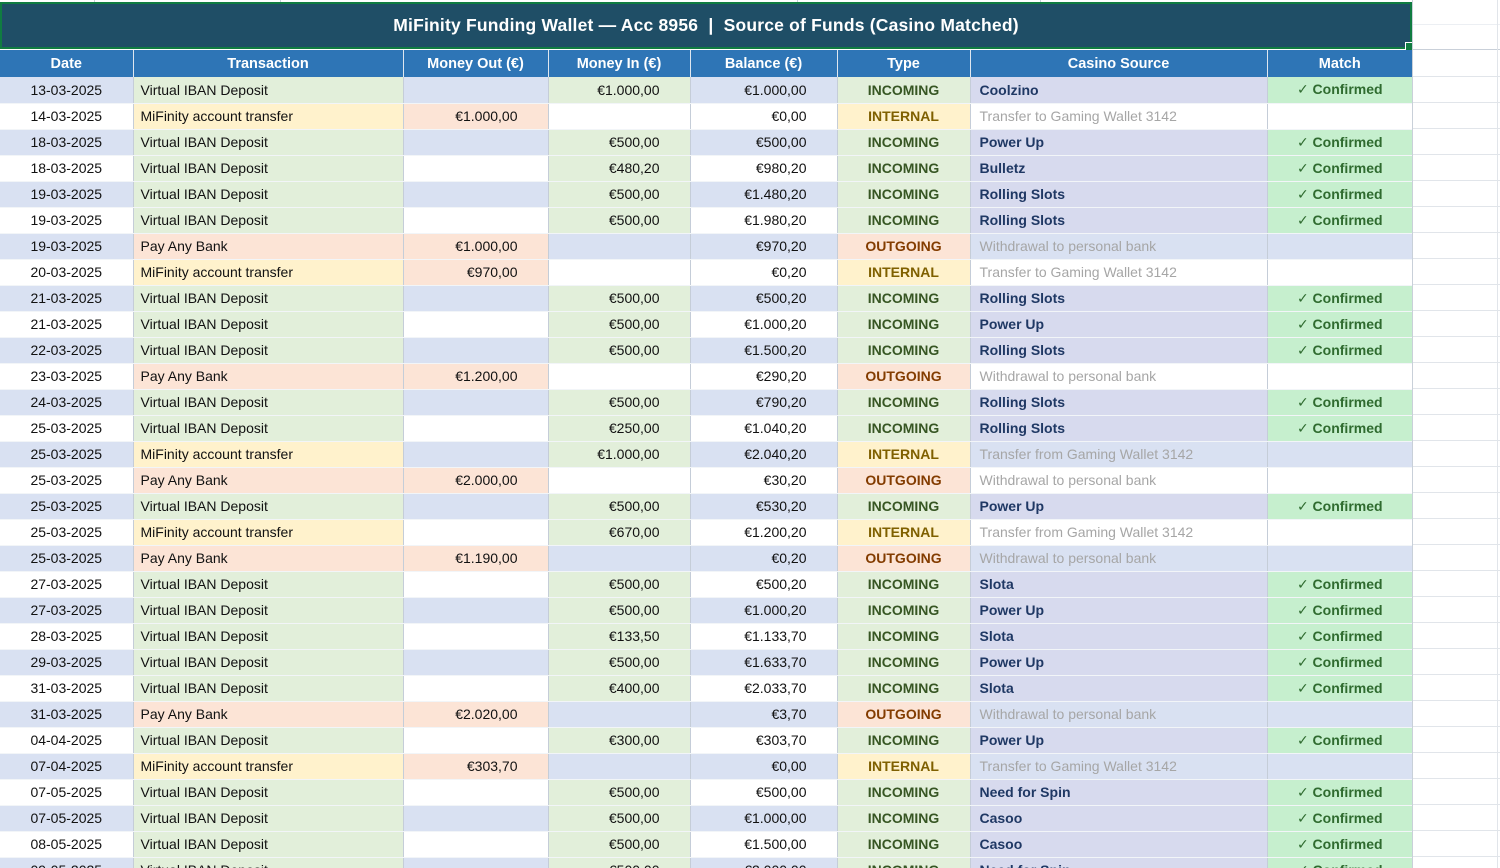  Describe the element at coordinates (476, 558) in the screenshot. I see `cell-money-out: €1.190,00` at that location.